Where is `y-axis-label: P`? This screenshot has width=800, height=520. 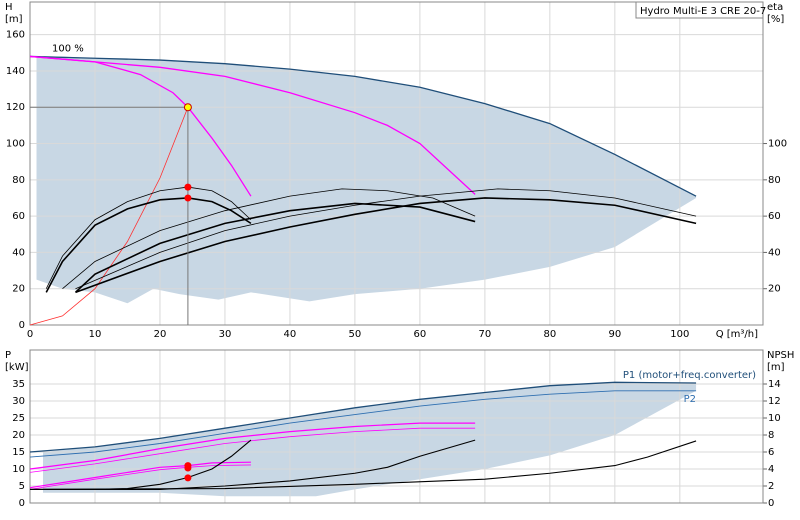
y-axis-label: P is located at coordinates (8, 355).